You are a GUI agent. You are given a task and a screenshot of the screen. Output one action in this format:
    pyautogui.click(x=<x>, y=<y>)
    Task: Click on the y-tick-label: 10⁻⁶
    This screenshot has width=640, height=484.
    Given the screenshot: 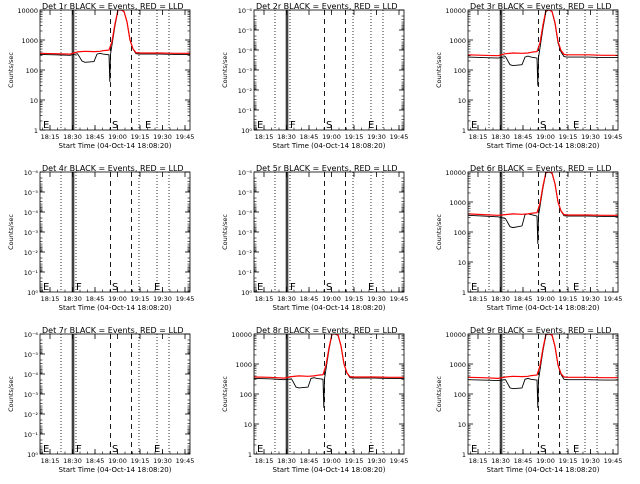 What is the action you would take?
    pyautogui.click(x=245, y=173)
    